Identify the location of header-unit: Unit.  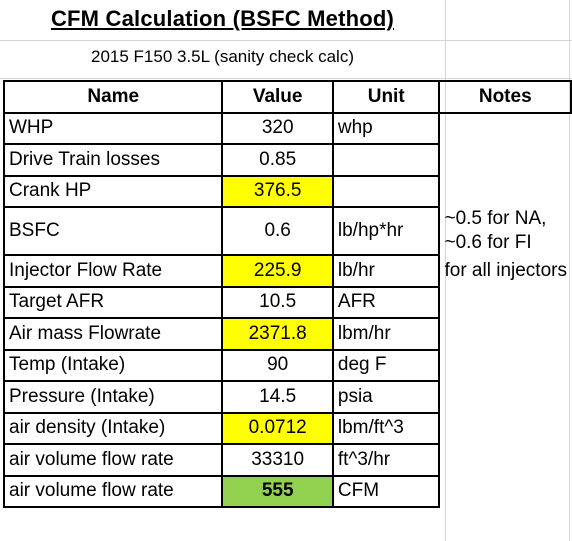
(386, 97).